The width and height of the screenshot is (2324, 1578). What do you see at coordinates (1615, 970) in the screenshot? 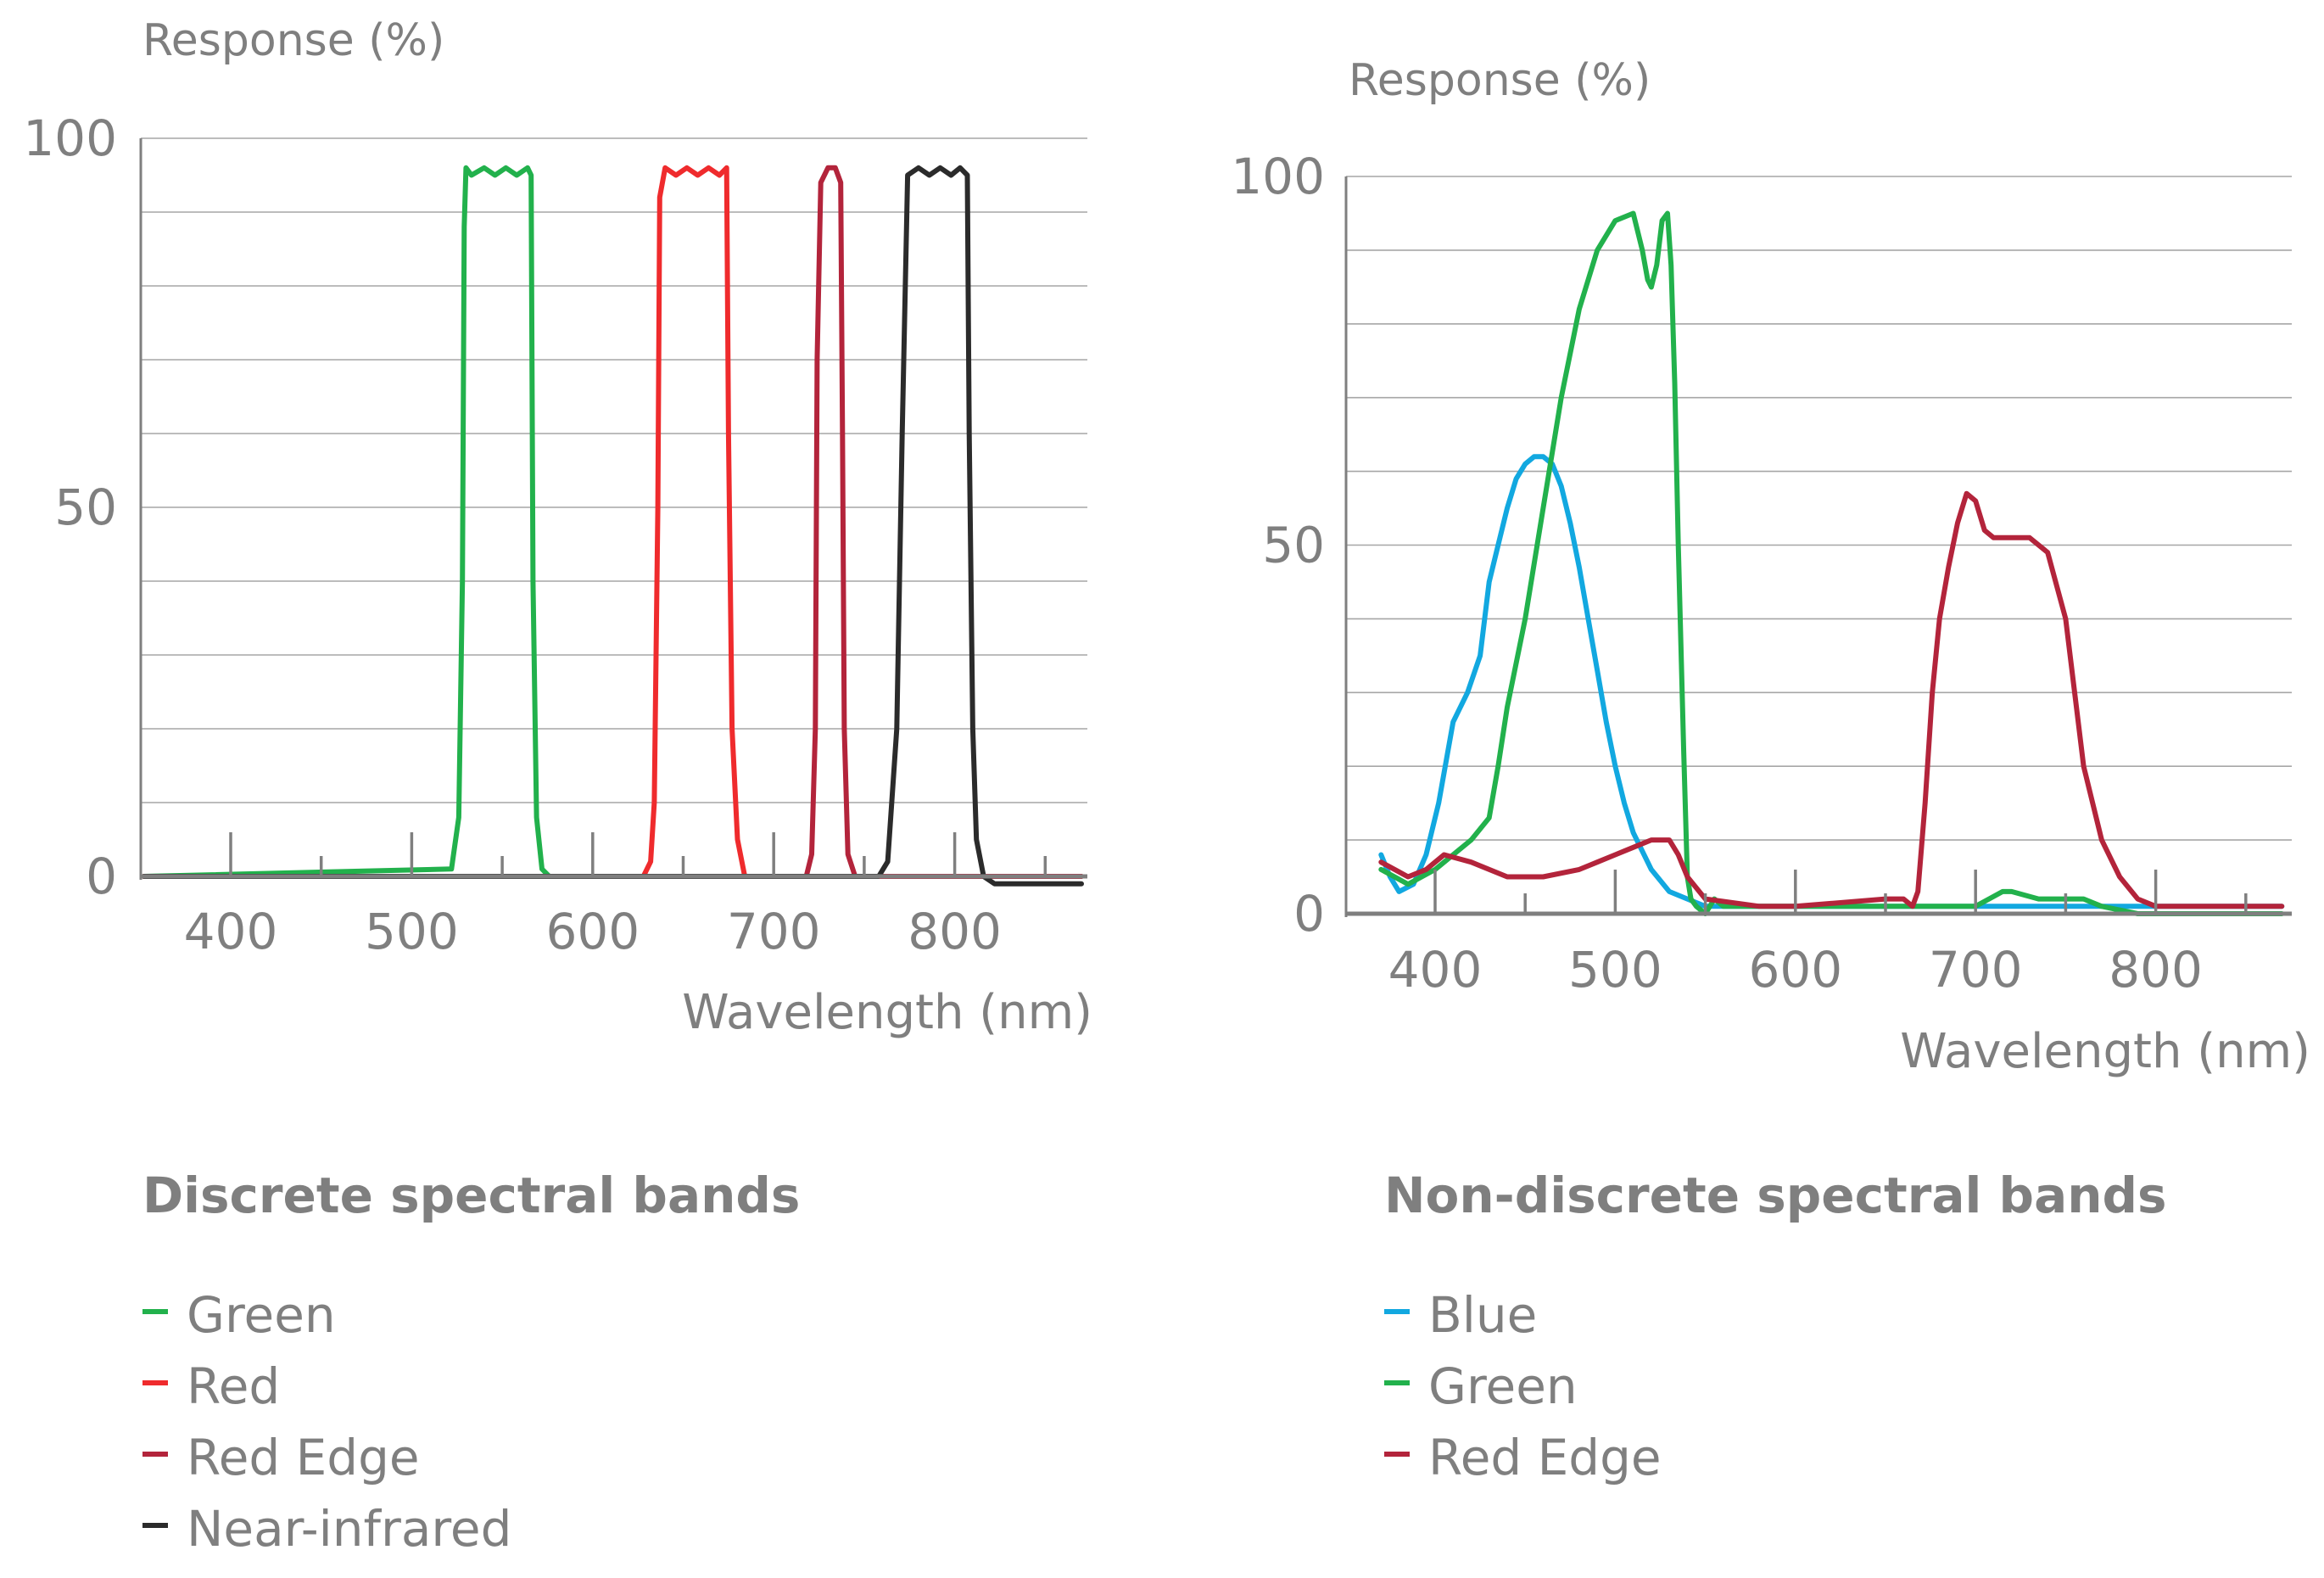
I see `right-x-tick-label: 500` at bounding box center [1615, 970].